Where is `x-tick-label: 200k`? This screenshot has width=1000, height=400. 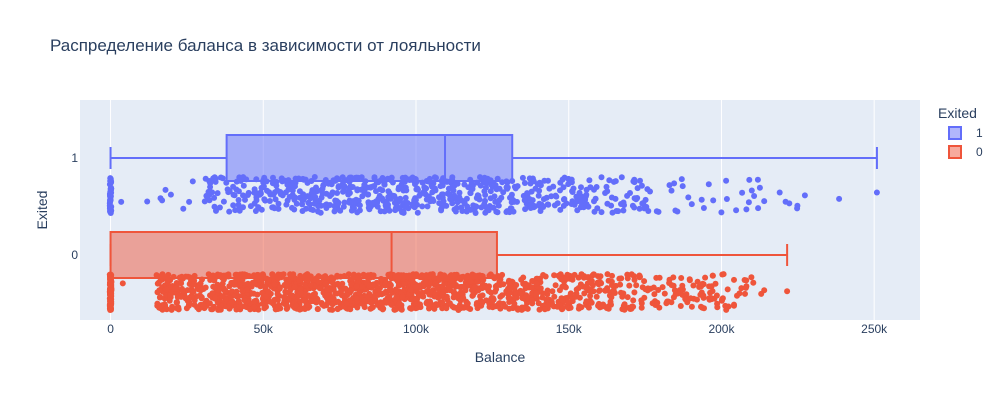
x-tick-label: 200k is located at coordinates (721, 329).